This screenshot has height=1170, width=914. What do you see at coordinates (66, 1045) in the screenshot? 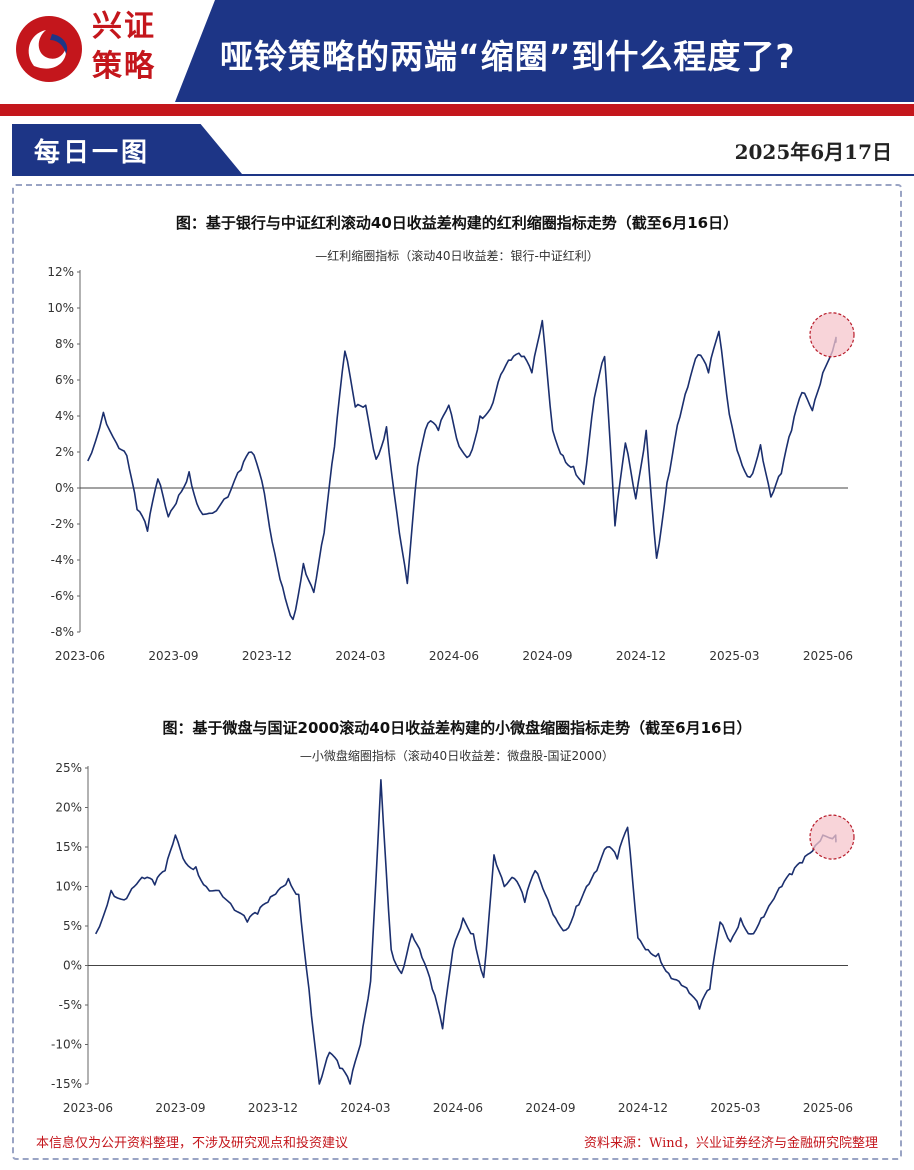
I see `y-tick-label: -10%` at bounding box center [66, 1045].